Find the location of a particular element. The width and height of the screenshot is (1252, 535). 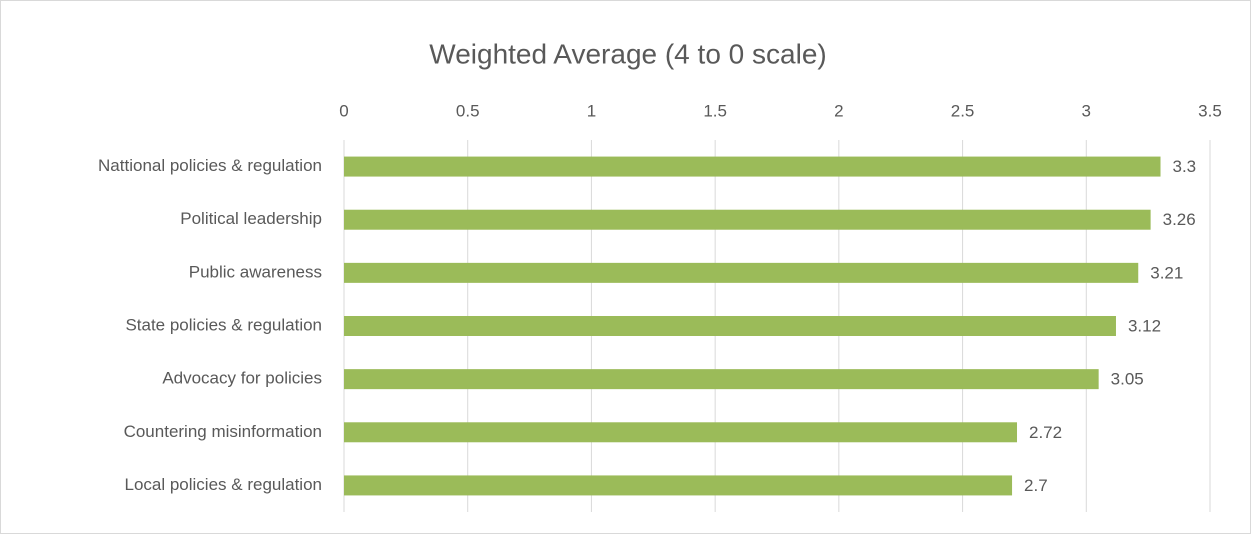

x-tick-label: 3.5 is located at coordinates (1210, 110).